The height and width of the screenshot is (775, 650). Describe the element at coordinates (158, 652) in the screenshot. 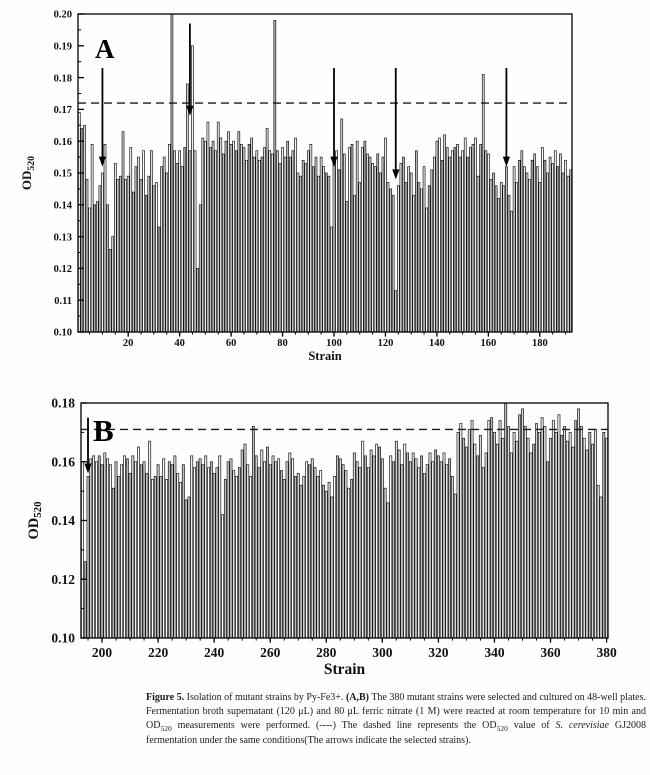

I see `x-tick-label: 220` at that location.